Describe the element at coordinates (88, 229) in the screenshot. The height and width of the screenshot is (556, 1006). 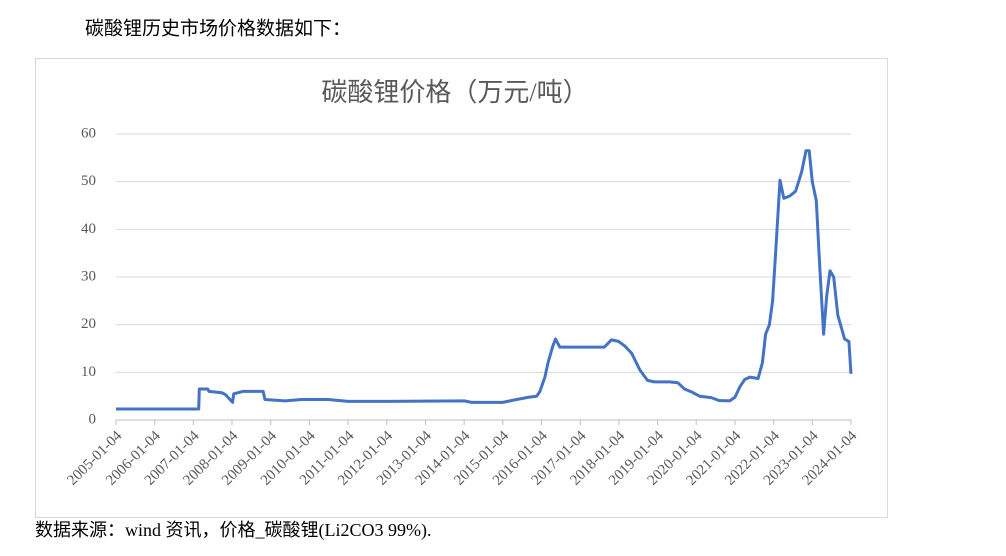
I see `y-tick-label: 40` at that location.